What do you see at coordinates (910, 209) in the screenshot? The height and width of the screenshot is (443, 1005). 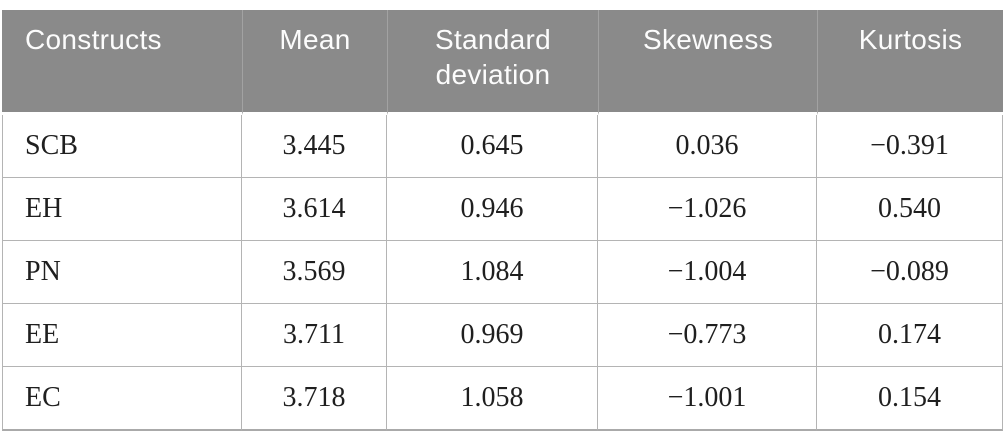 I see `kurtosis-value: 0.540` at bounding box center [910, 209].